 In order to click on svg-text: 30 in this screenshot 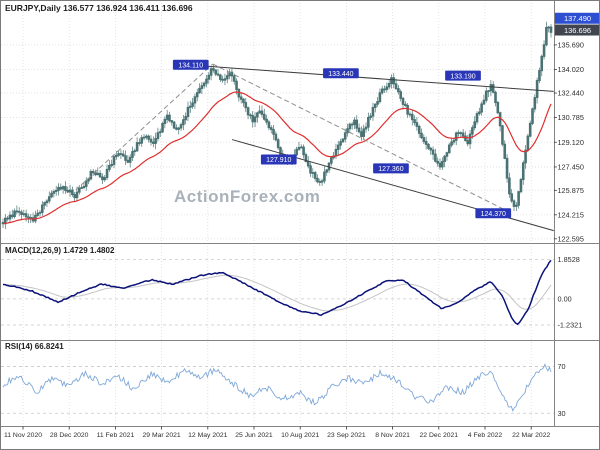, I will do `click(562, 413)`.